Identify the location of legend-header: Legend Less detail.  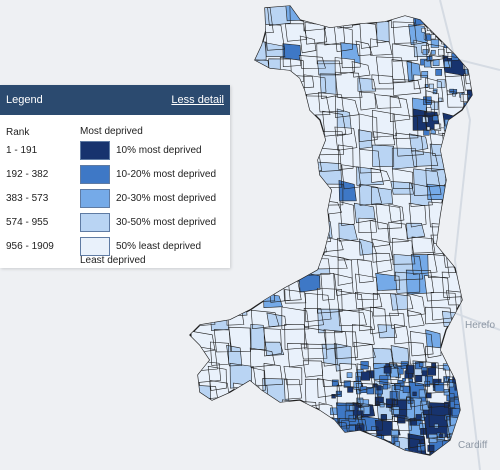
(115, 100).